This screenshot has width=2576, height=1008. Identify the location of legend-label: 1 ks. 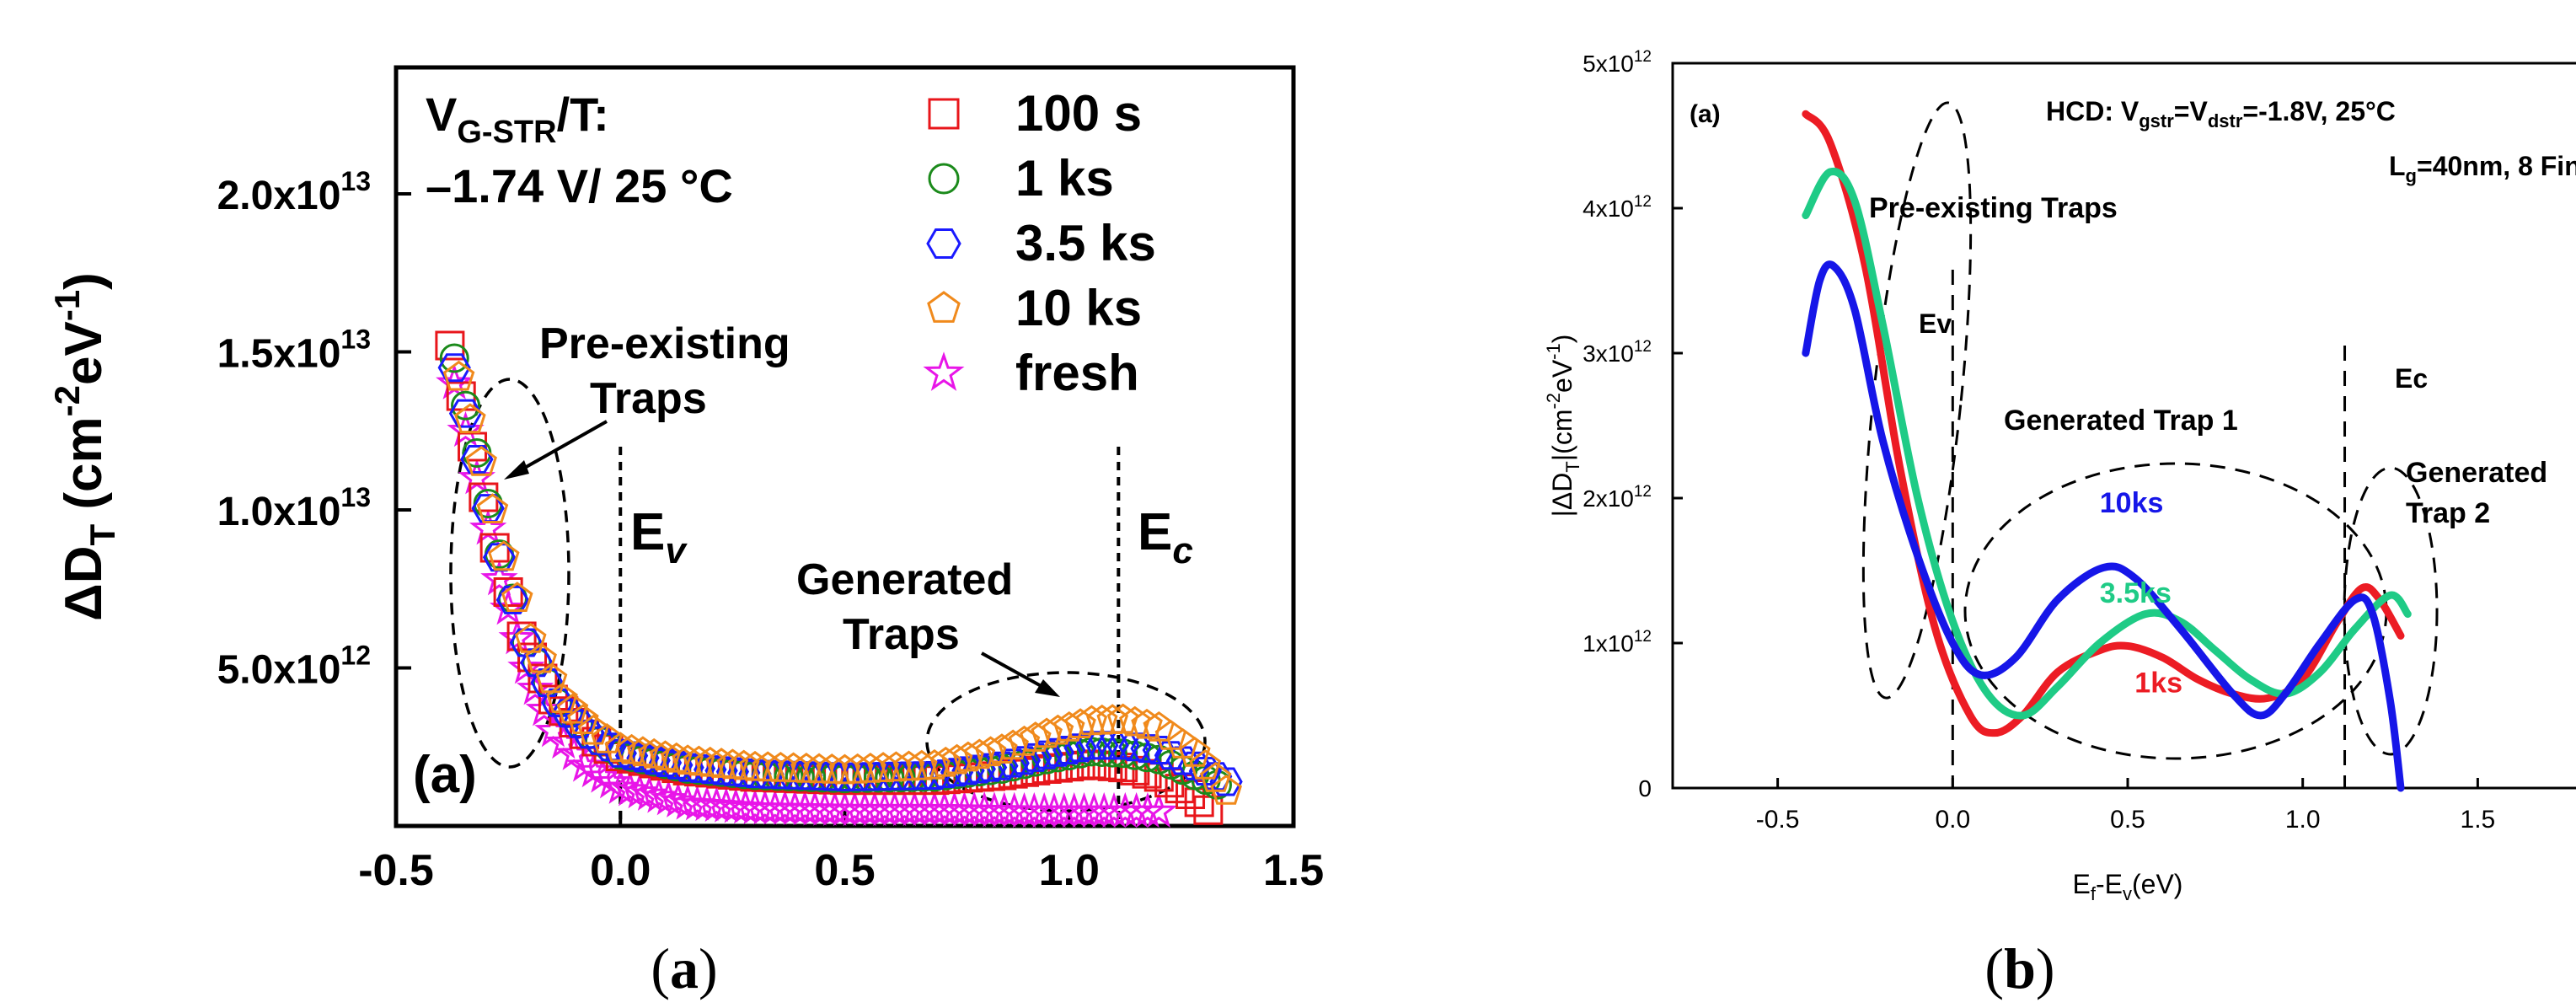
(1064, 178).